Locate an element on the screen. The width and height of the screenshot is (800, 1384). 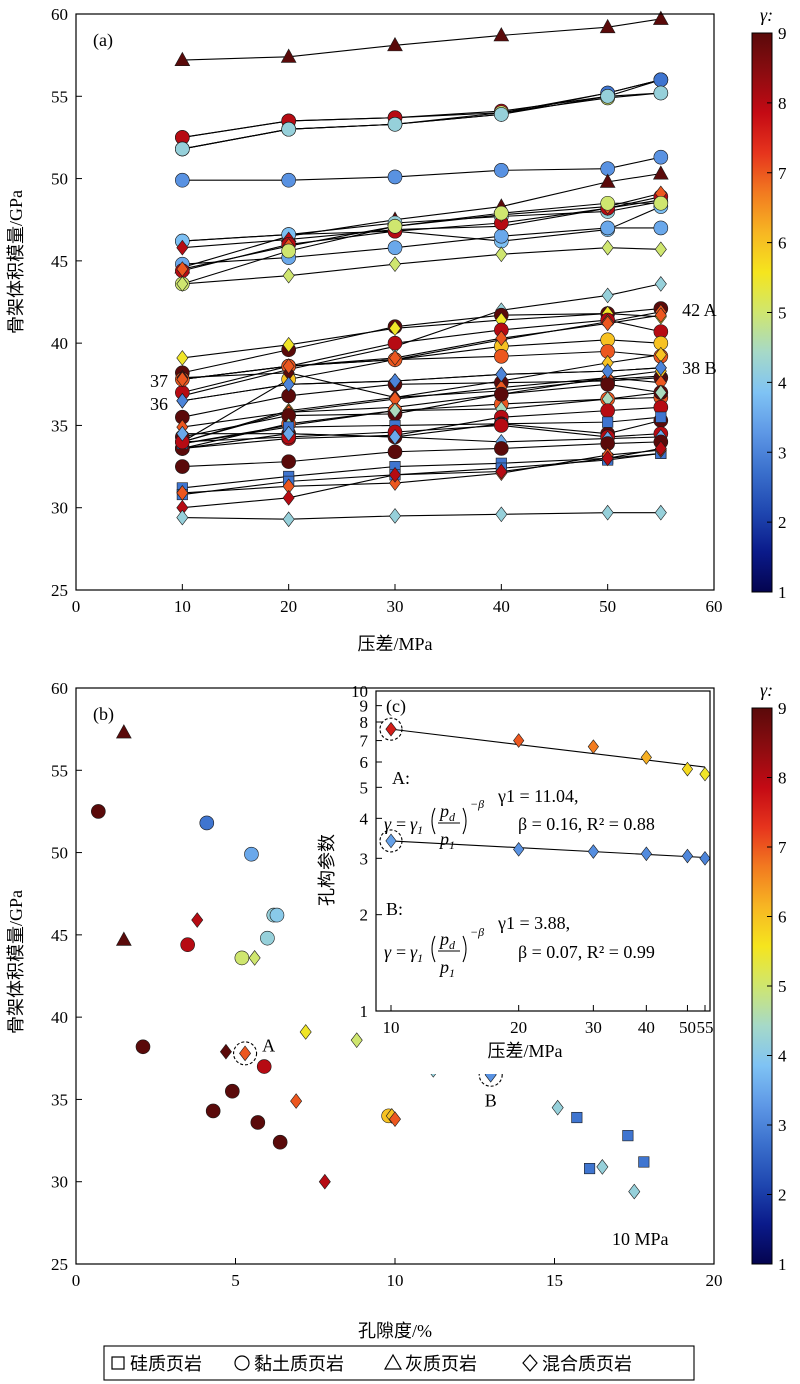
panel-b-xtick-label: 0 is located at coordinates (76, 1280).